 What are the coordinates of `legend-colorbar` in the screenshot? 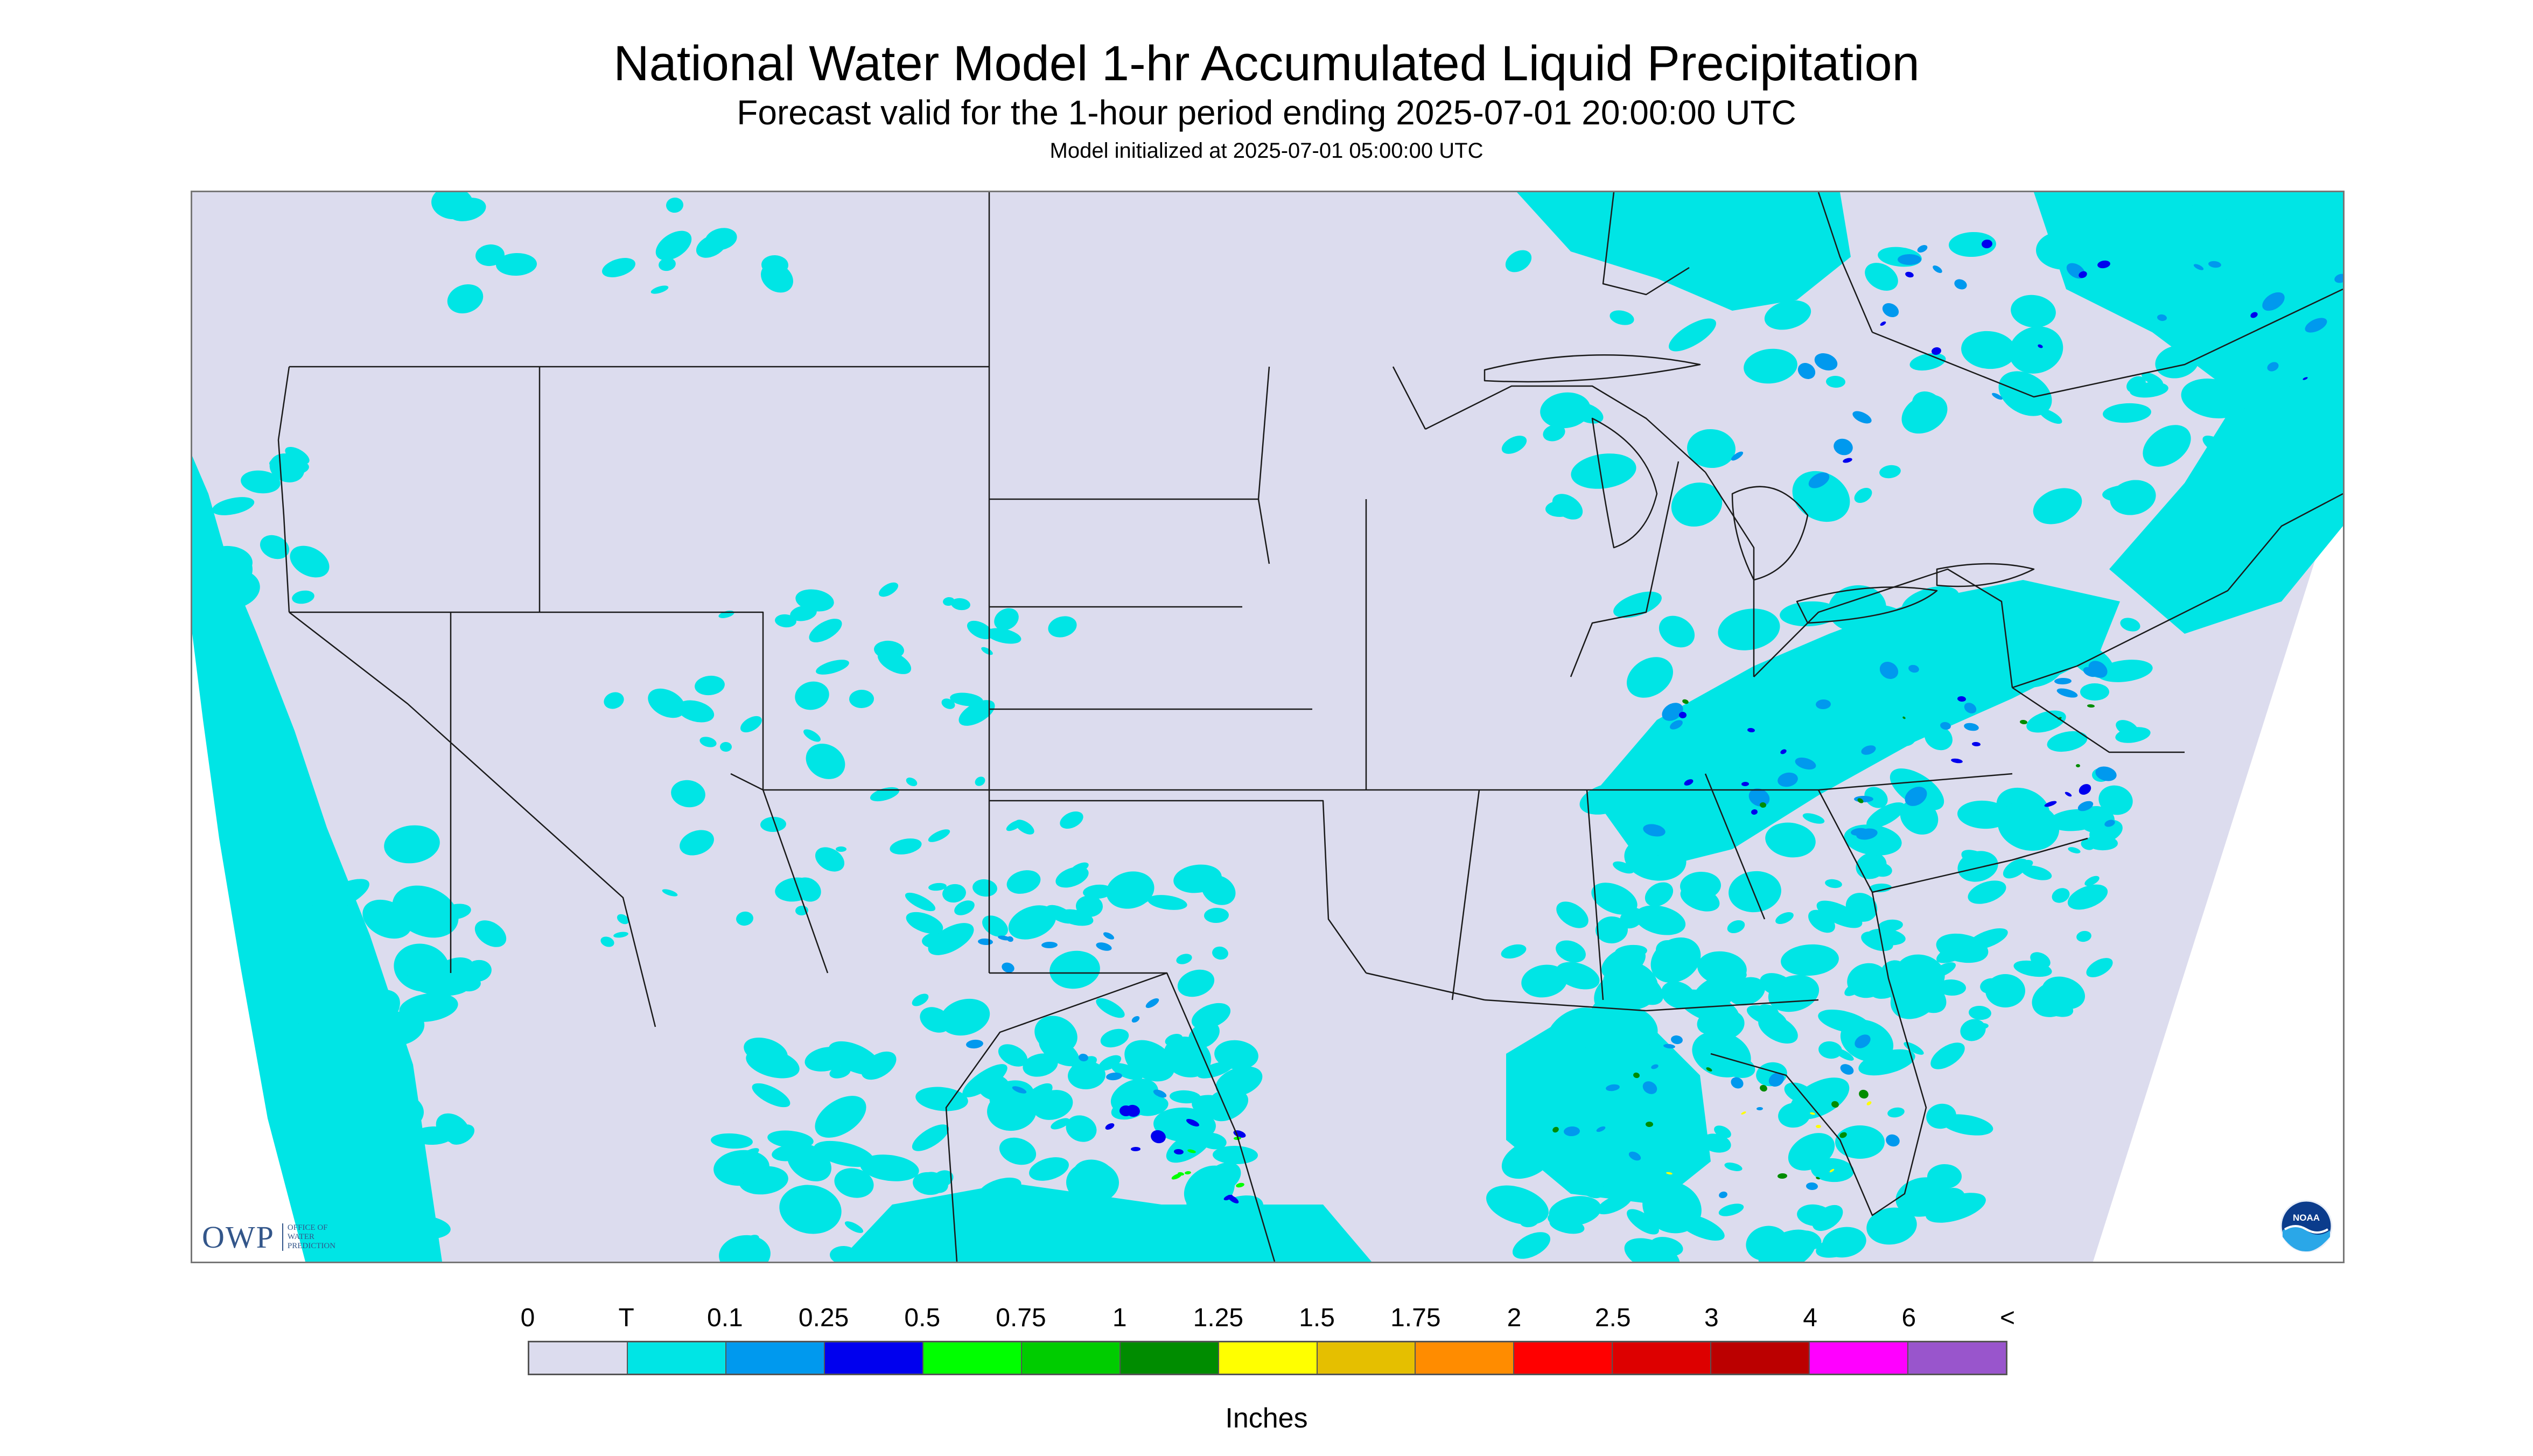 It's located at (1267, 1358).